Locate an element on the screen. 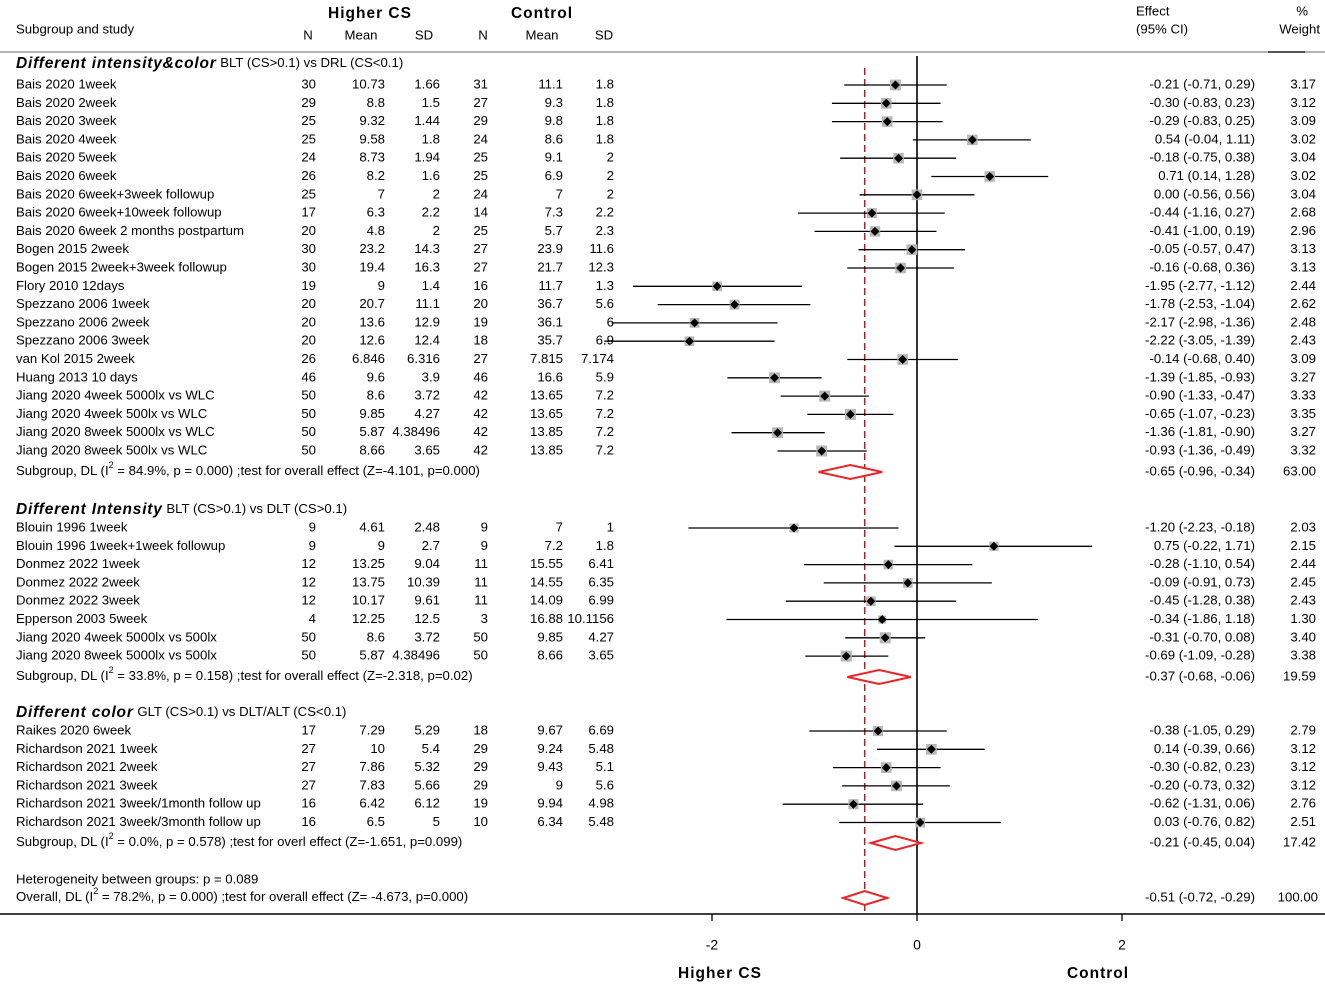  cell-n1-s3-1: 17 is located at coordinates (308, 729).